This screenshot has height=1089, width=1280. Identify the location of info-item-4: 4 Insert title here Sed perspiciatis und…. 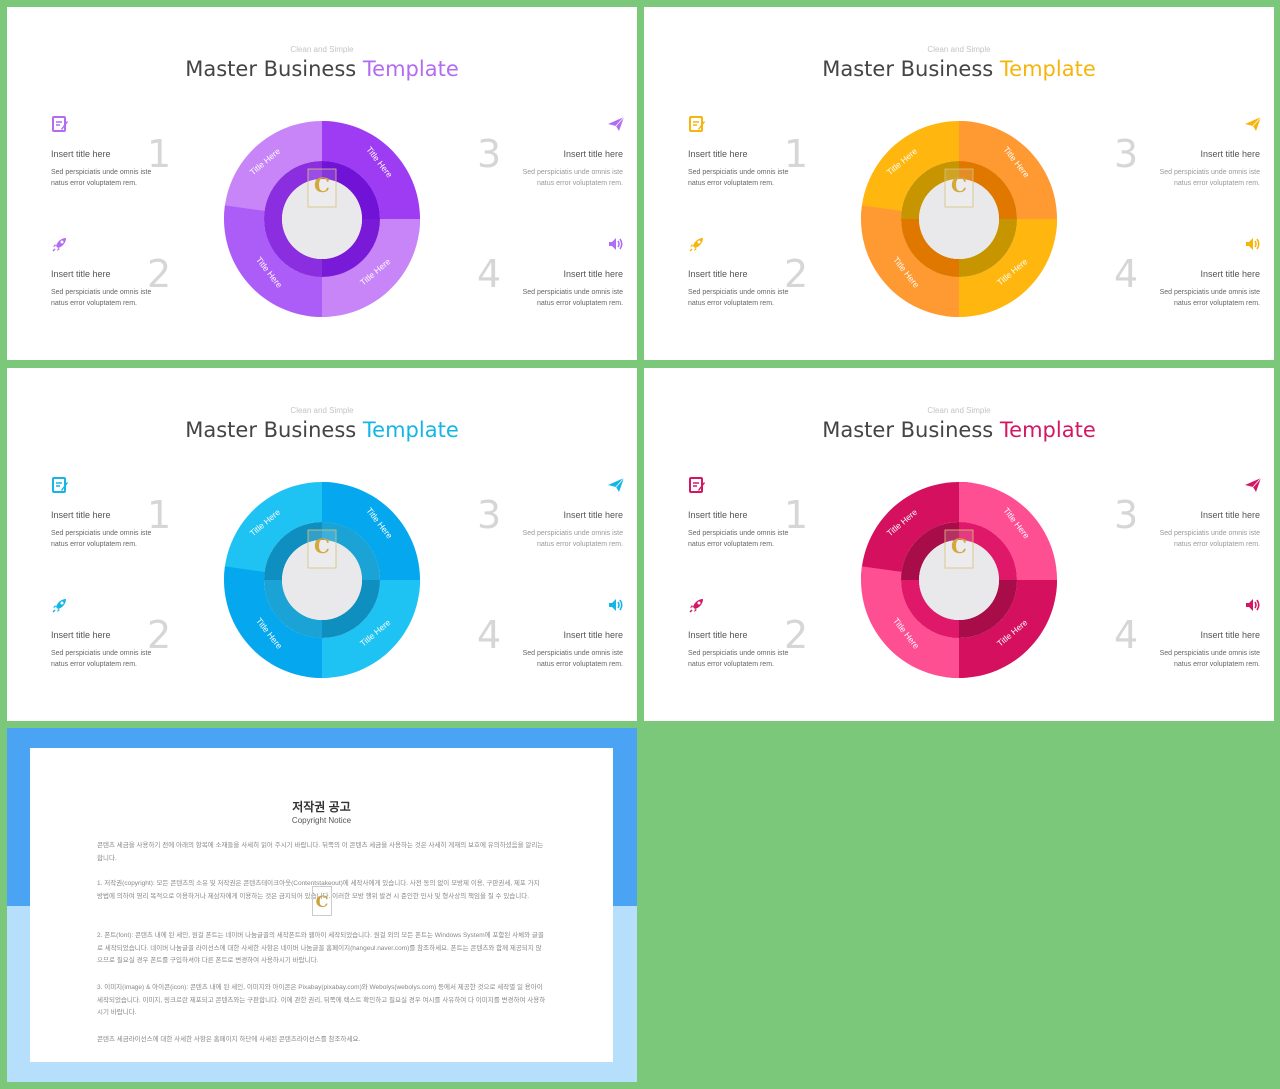
(1194, 275).